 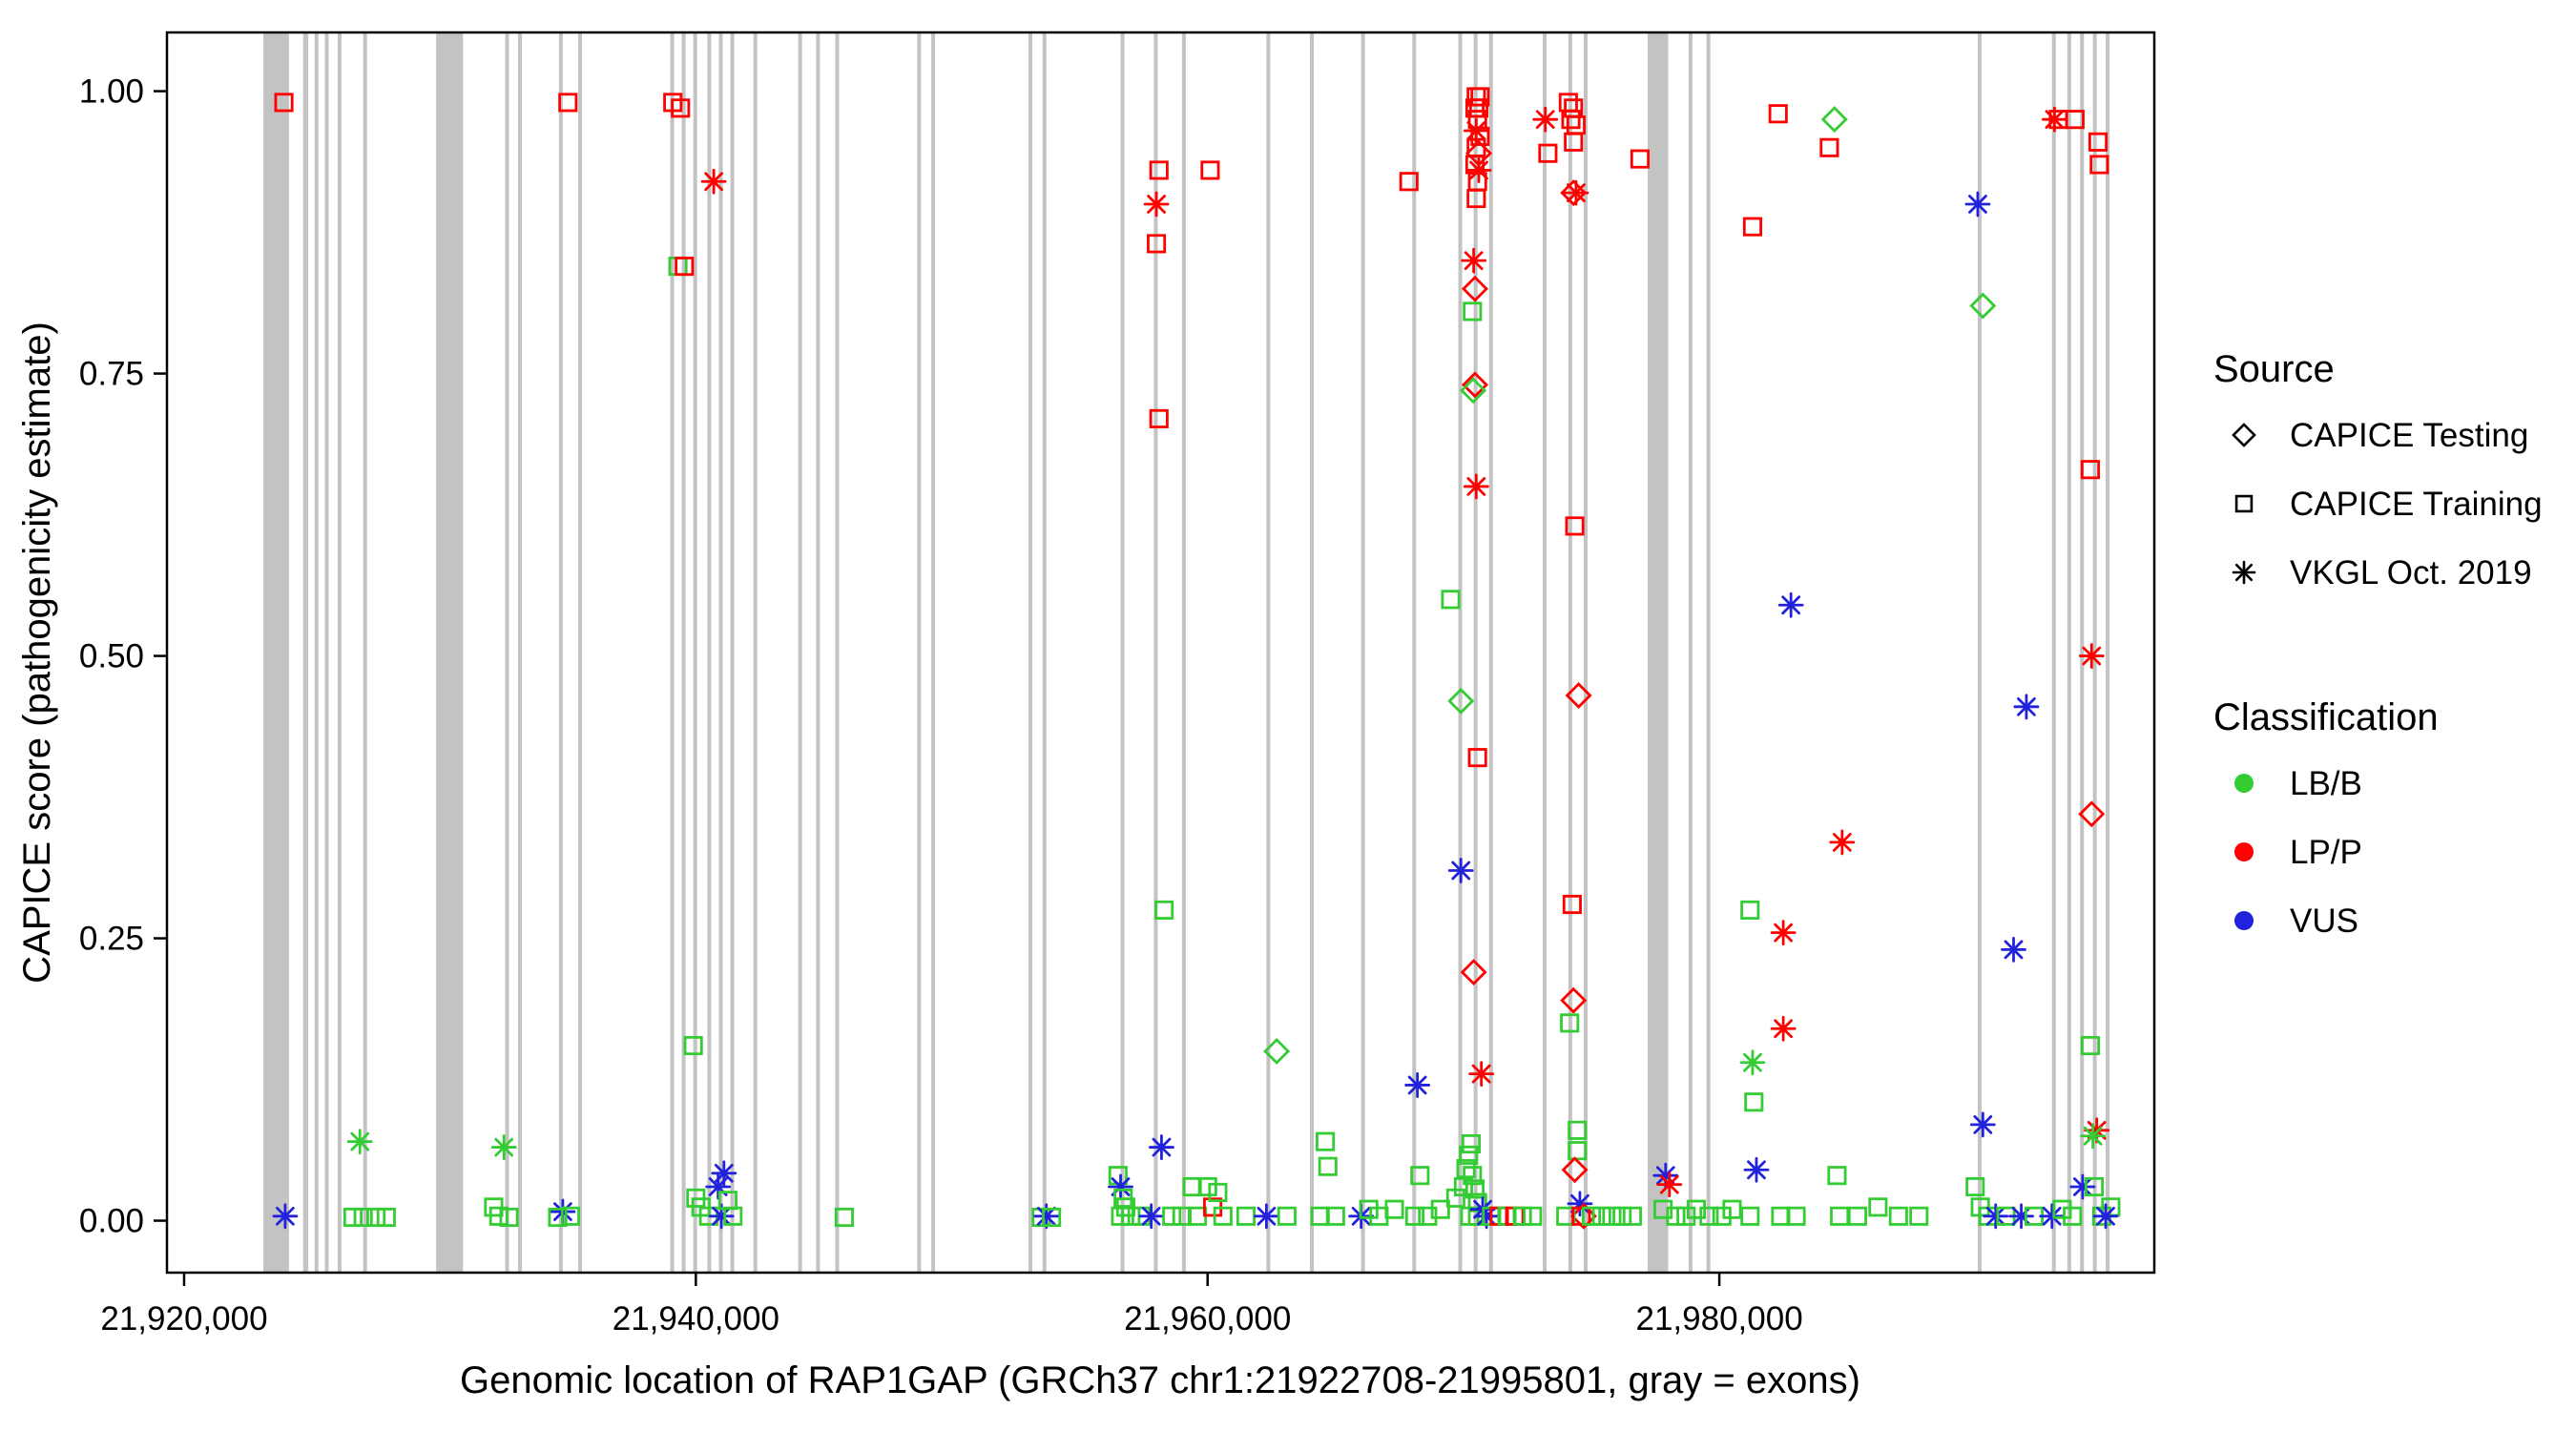 I want to click on x-tick-label: 21,920,000, so click(x=183, y=1319).